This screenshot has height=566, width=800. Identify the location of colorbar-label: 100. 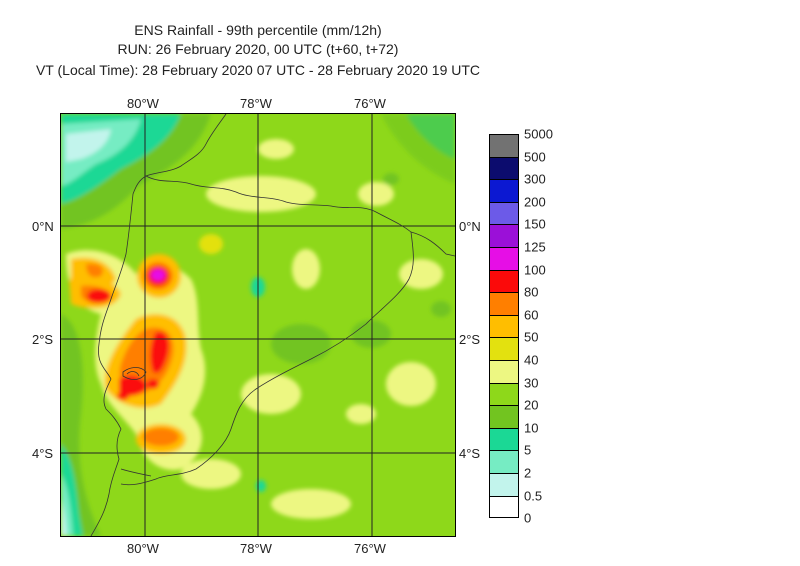
(535, 270).